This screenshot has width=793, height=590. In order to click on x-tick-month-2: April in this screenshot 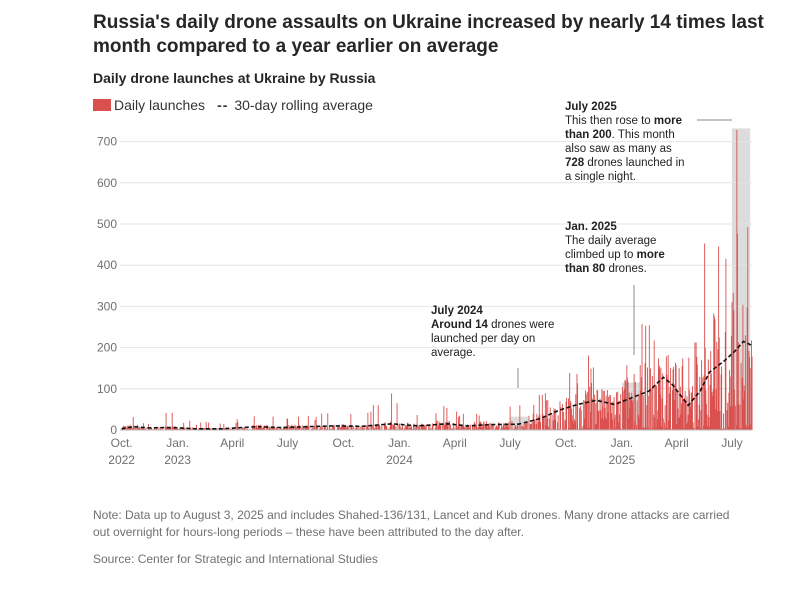, I will do `click(232, 443)`.